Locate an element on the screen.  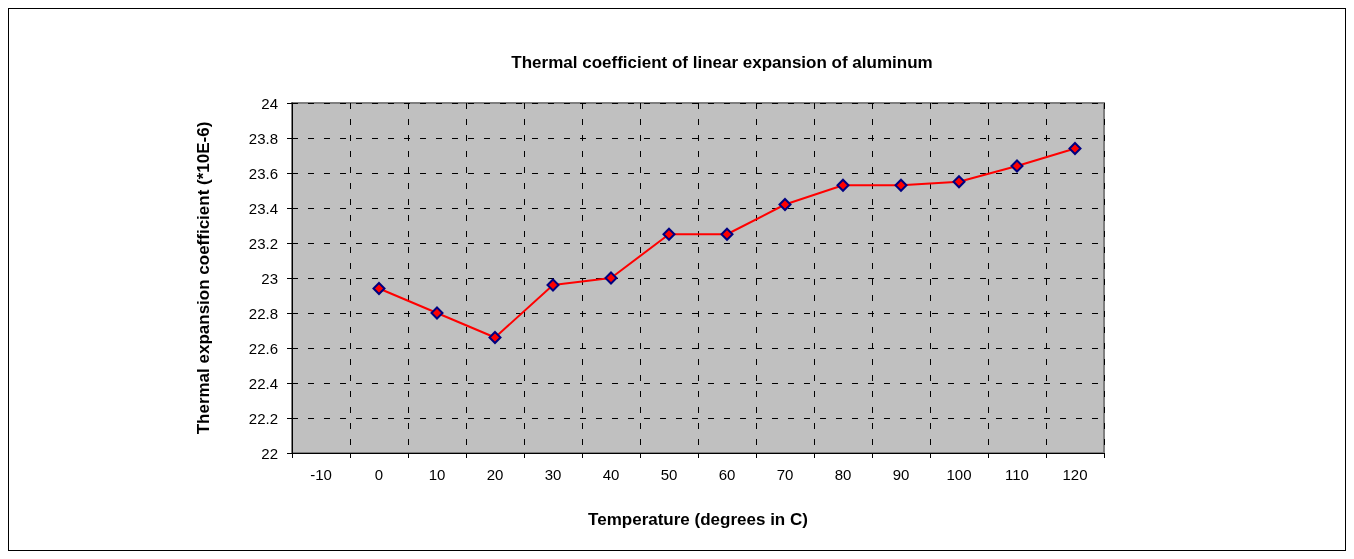
x-tick-label: 100 is located at coordinates (959, 474).